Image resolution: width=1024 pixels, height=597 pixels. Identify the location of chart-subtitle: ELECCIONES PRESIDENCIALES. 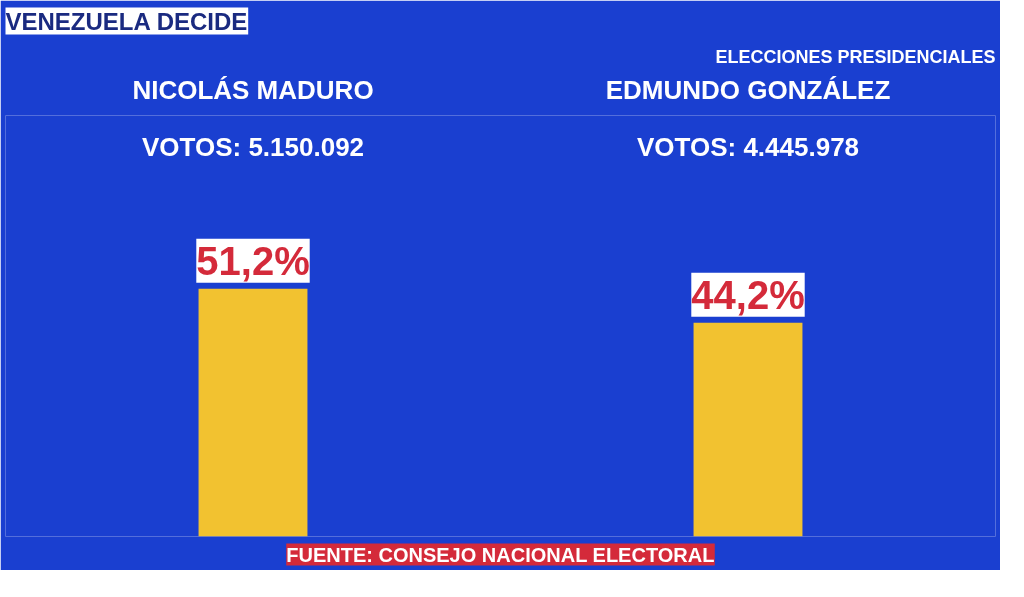
(855, 56).